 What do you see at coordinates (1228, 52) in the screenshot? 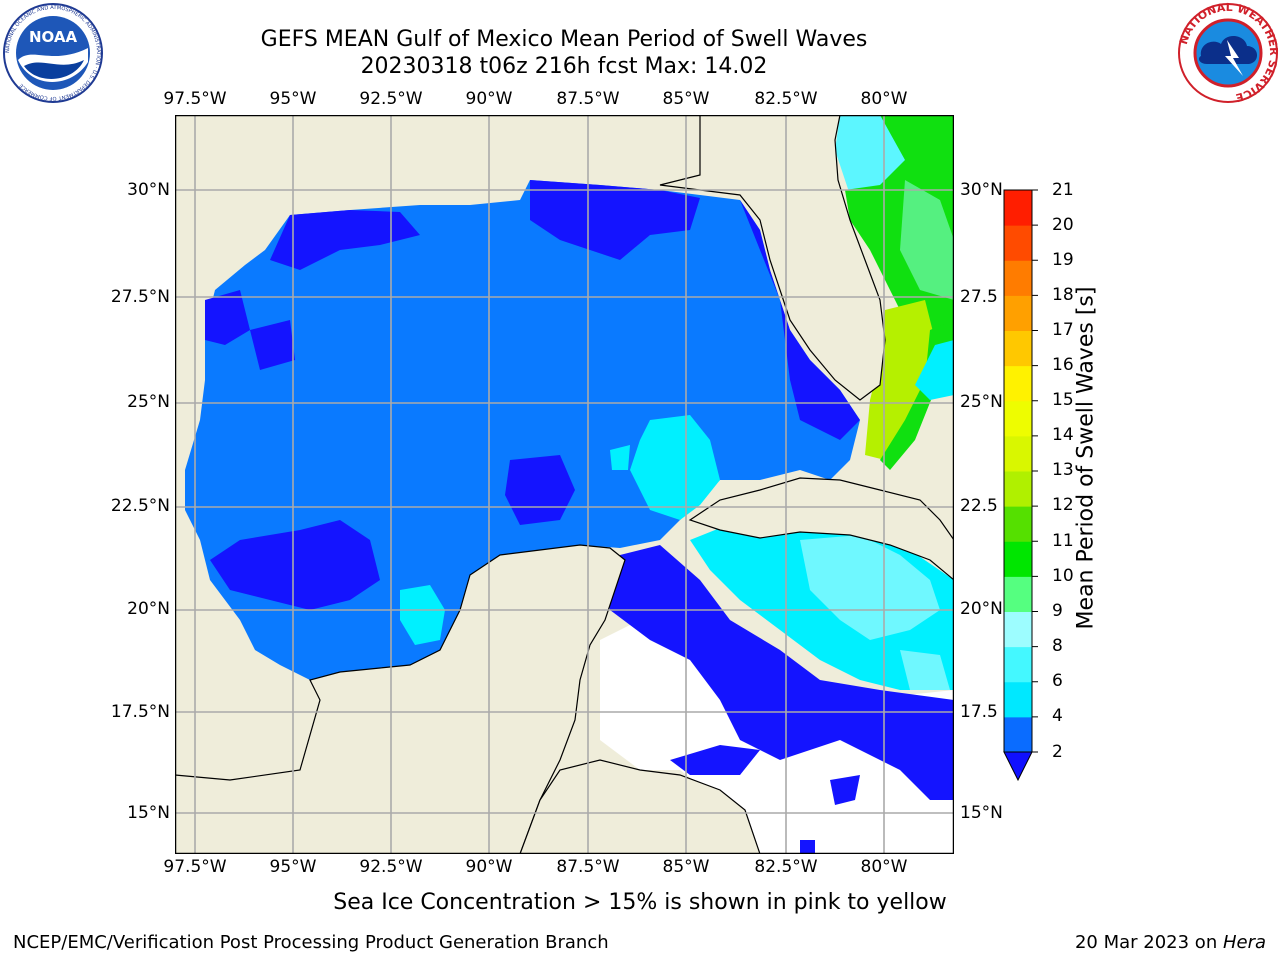
I see `nws-logo: NATIONAL WEATHER SERVICE` at bounding box center [1228, 52].